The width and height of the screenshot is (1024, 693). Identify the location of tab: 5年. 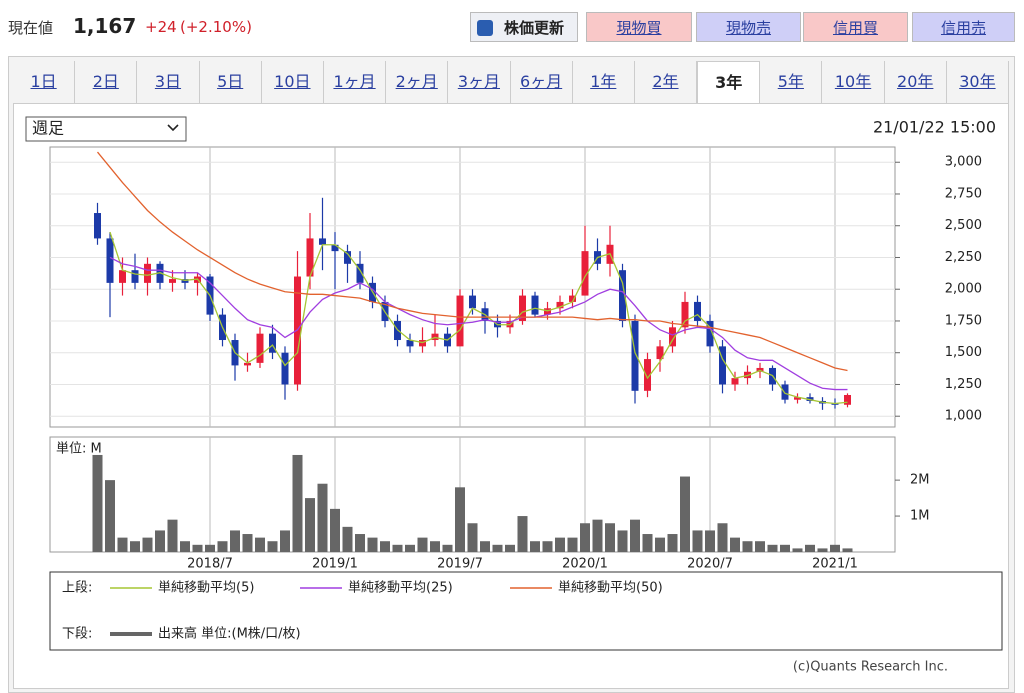
(791, 82).